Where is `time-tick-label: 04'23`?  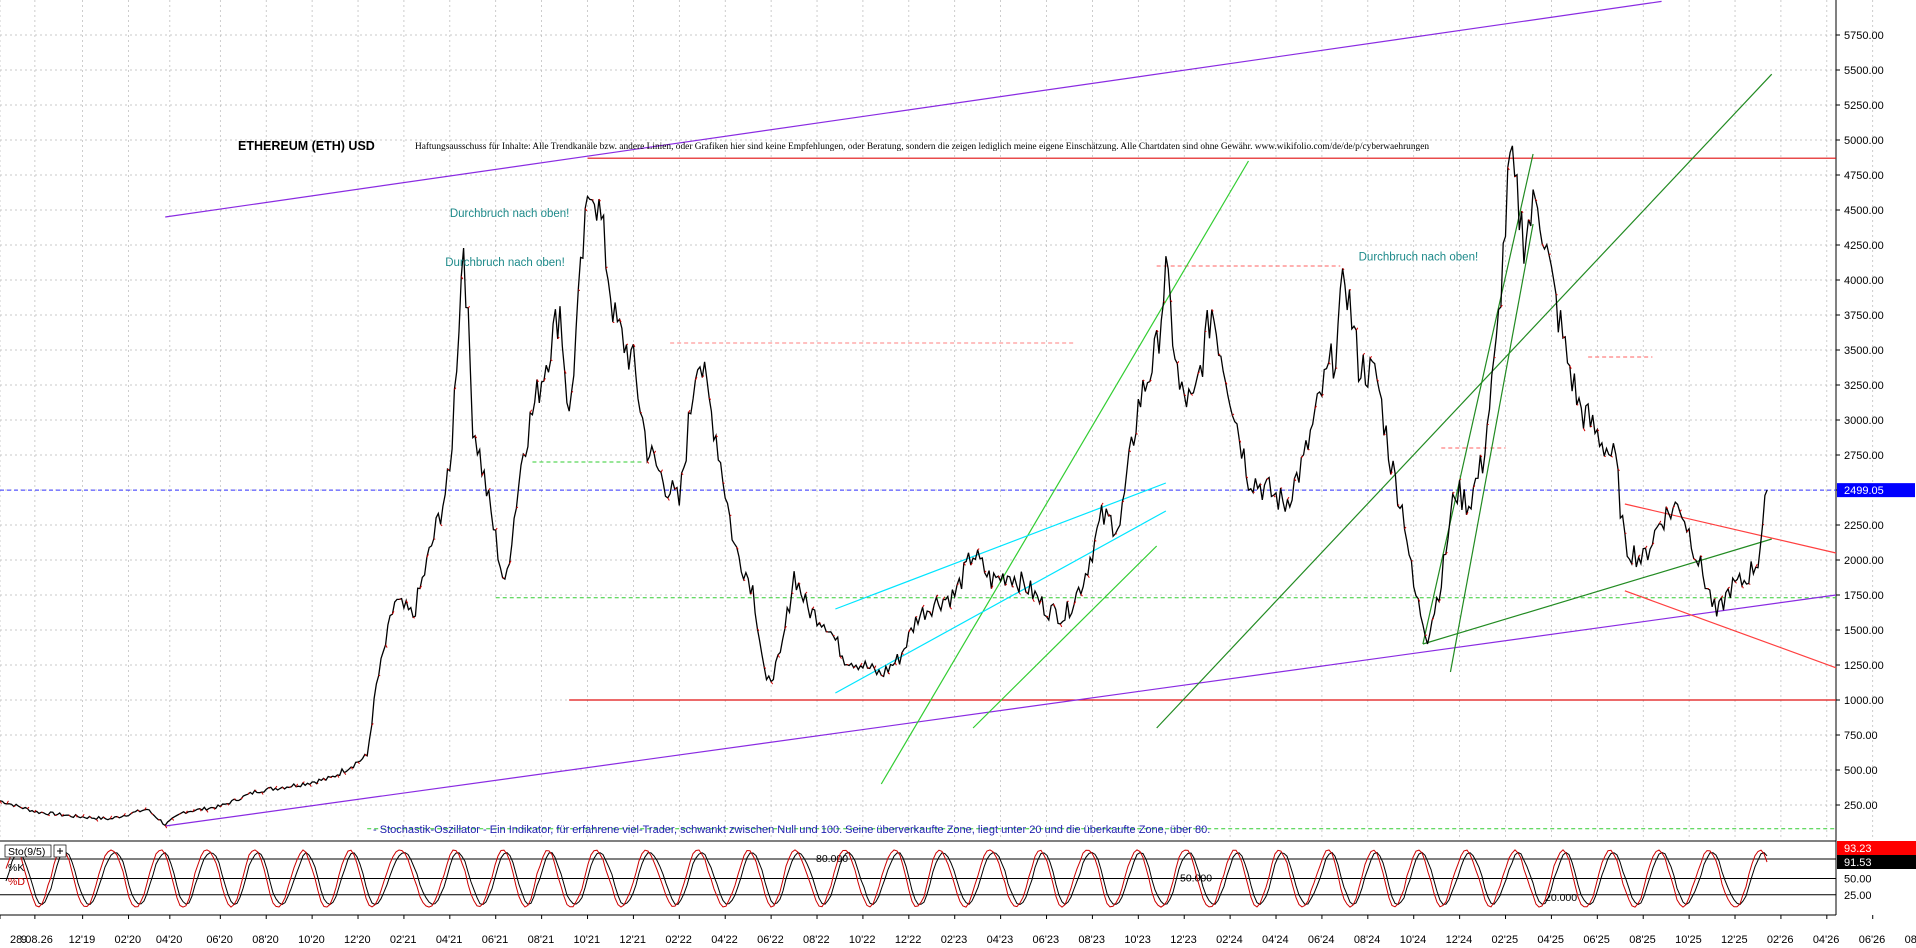
time-tick-label: 04'23 is located at coordinates (1000, 940).